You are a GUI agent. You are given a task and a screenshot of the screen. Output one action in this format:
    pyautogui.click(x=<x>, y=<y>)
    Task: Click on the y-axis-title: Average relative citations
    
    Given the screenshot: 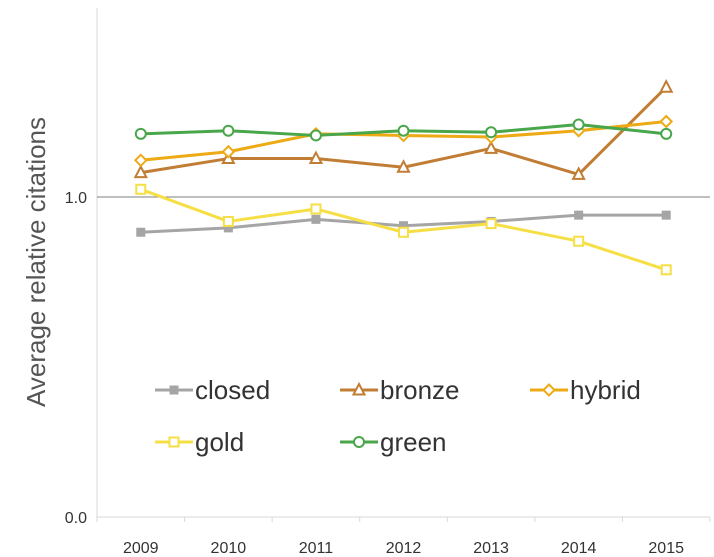 What is the action you would take?
    pyautogui.click(x=36, y=262)
    